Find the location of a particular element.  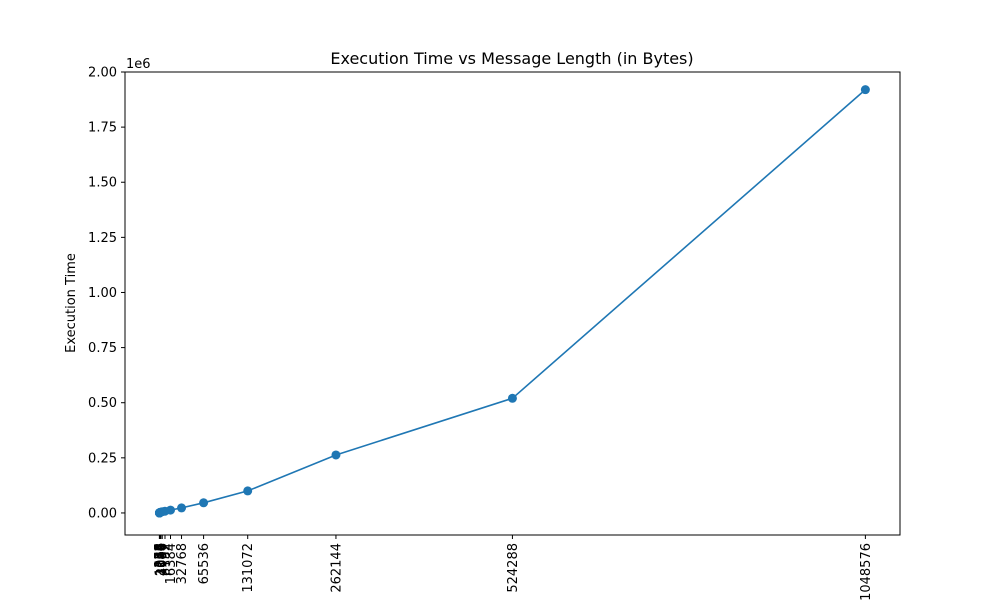

x-tick-label: 1 is located at coordinates (160, 547).